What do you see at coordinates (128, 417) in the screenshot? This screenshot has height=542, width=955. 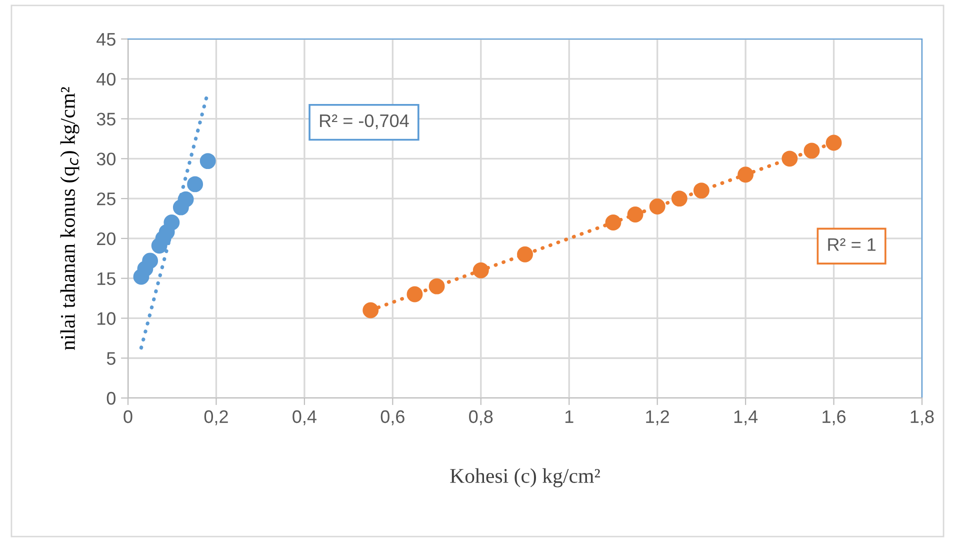 I see `x-tick-label: 0` at bounding box center [128, 417].